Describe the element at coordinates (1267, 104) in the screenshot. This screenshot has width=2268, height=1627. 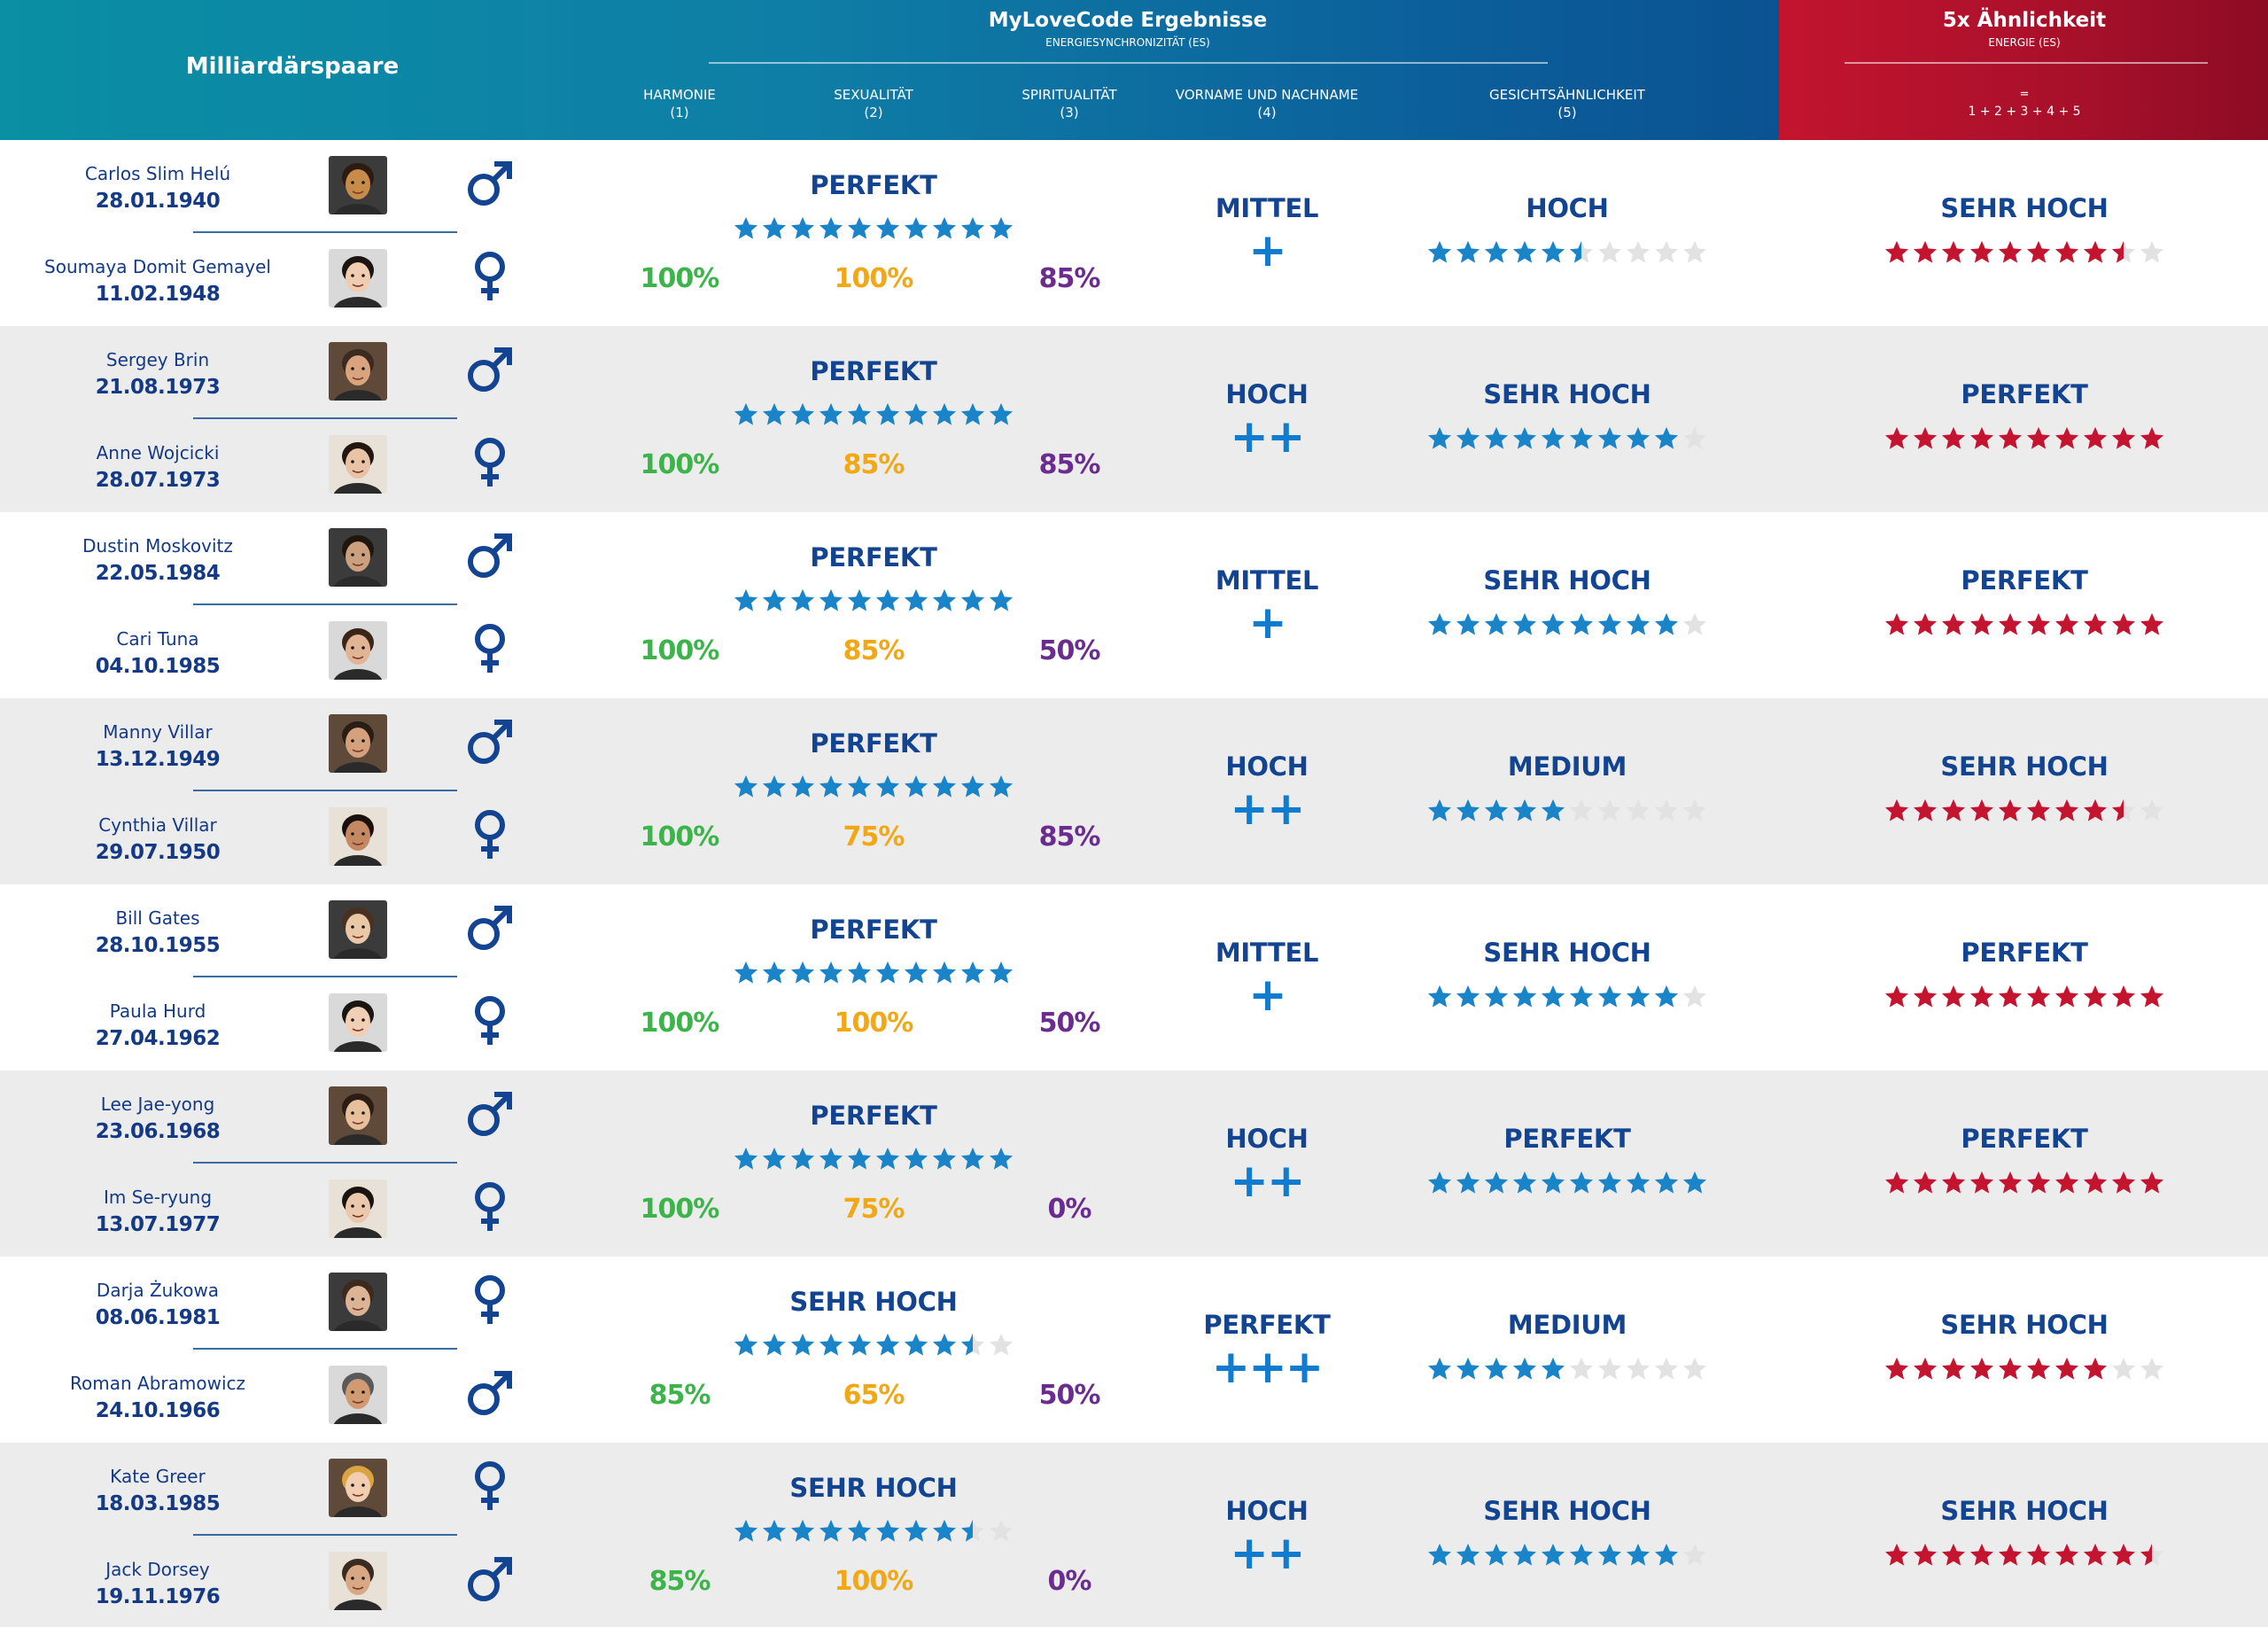
I see `column-header-name: VORNAME UND NACHNAME (4)` at that location.